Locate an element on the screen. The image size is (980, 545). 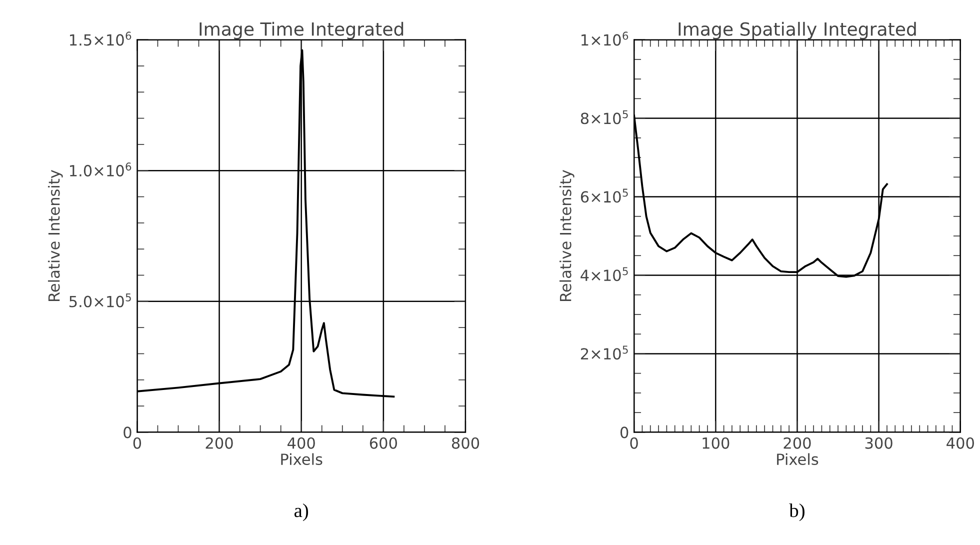
y-tick-label: 1×10$^{6}$ is located at coordinates (605, 39).